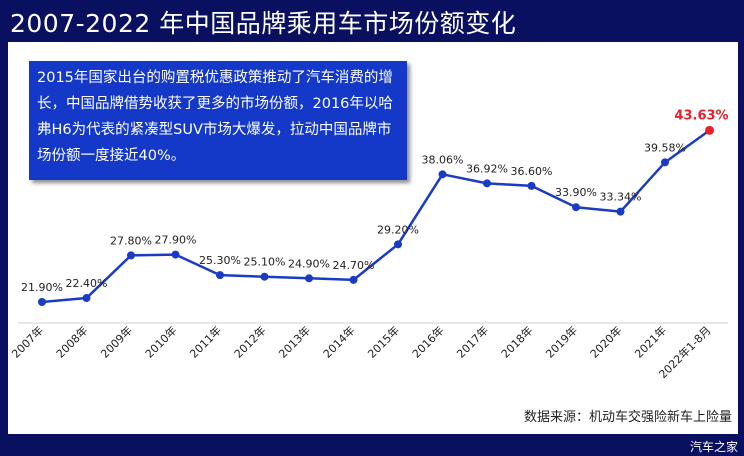 This screenshot has width=744, height=456. What do you see at coordinates (131, 240) in the screenshot?
I see `data-label: 27.80%` at bounding box center [131, 240].